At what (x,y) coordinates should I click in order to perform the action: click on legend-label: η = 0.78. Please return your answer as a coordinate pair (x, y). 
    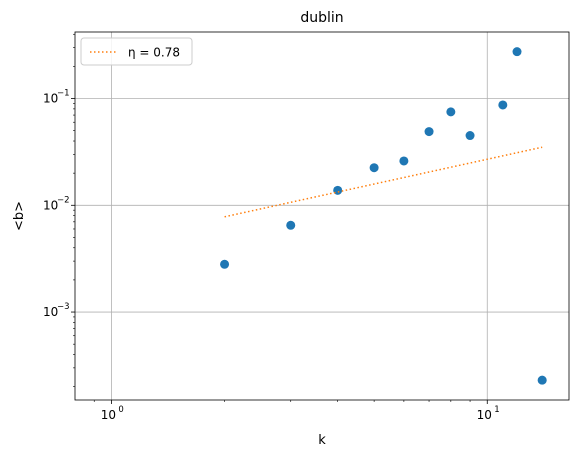
    Looking at the image, I should click on (154, 53).